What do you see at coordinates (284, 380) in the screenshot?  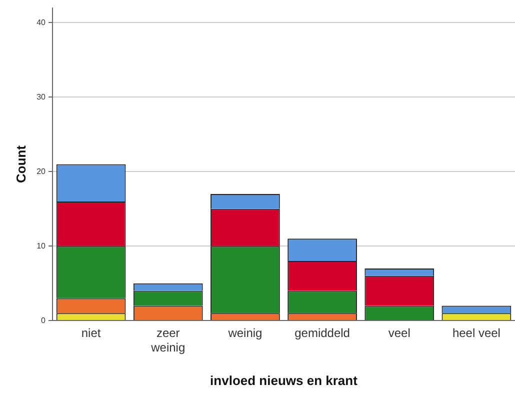 I see `x-axis-title: invloed nieuws en krant` at bounding box center [284, 380].